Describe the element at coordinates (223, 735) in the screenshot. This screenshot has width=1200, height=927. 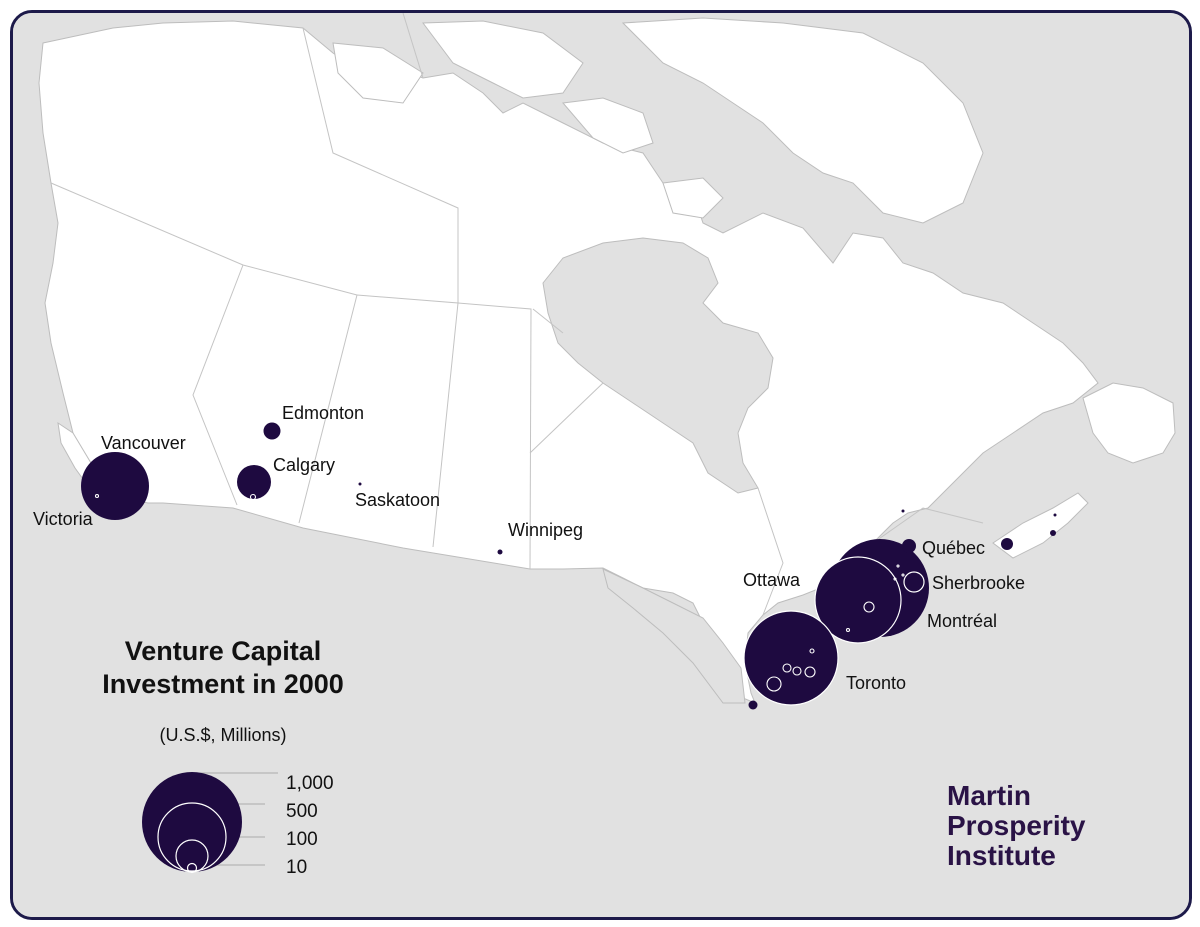
I see `legend-subtitle: (U.S.$, Millions)` at that location.